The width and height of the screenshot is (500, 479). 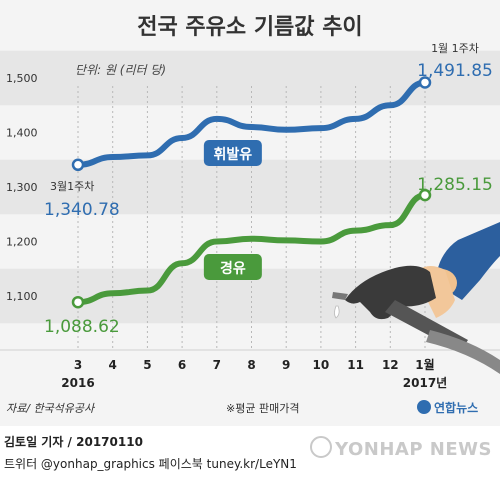 I want to click on series-name-label: 휘발유, so click(x=233, y=154).